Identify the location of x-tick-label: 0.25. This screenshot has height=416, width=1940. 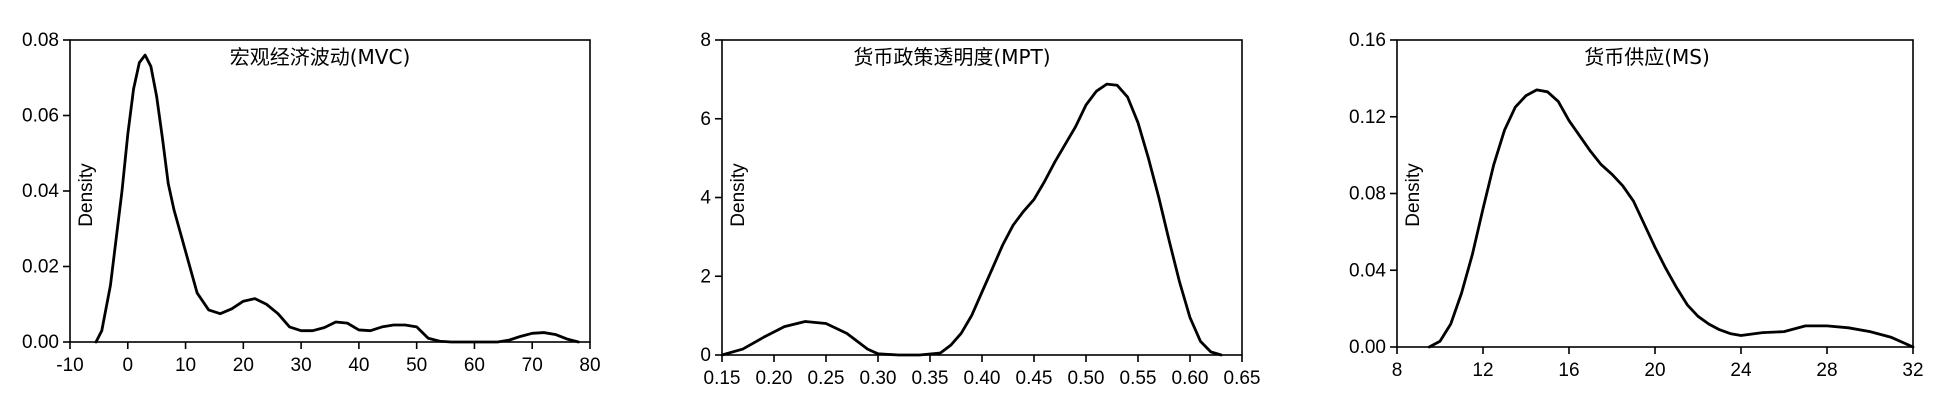
(826, 378).